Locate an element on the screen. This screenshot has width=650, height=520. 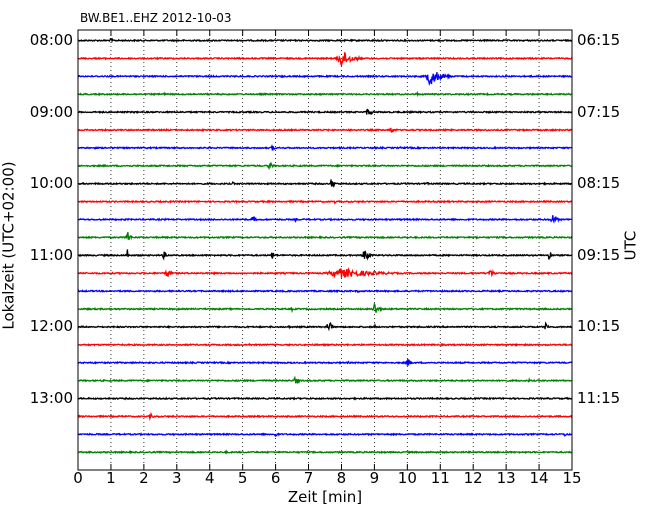
y-tick-label-right: 08:15 is located at coordinates (599, 183).